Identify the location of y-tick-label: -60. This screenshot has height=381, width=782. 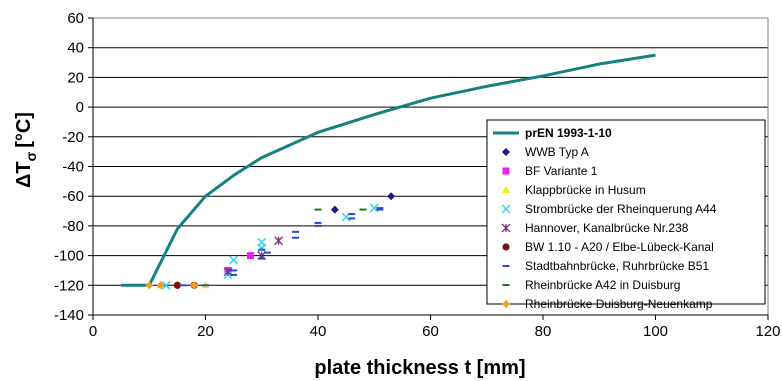
(73, 196).